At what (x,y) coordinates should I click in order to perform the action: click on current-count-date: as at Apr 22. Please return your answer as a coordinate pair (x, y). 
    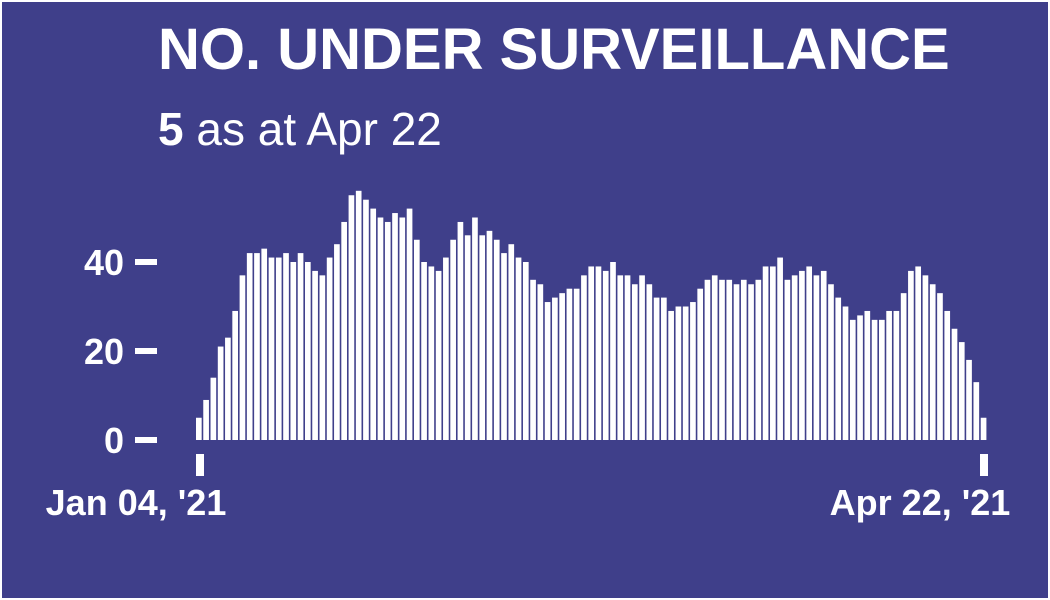
    Looking at the image, I should click on (319, 129).